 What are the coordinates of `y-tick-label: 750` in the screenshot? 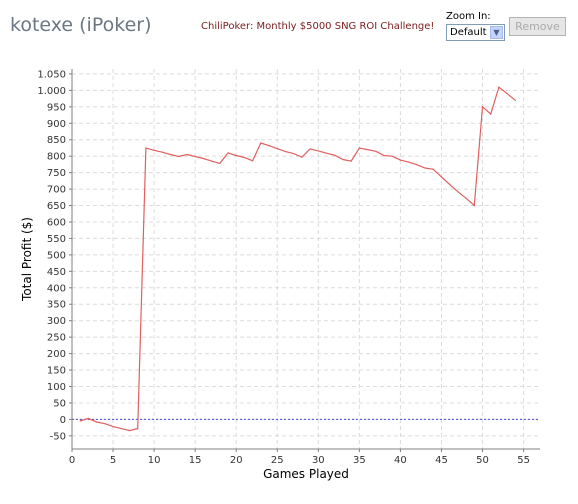 It's located at (56, 173).